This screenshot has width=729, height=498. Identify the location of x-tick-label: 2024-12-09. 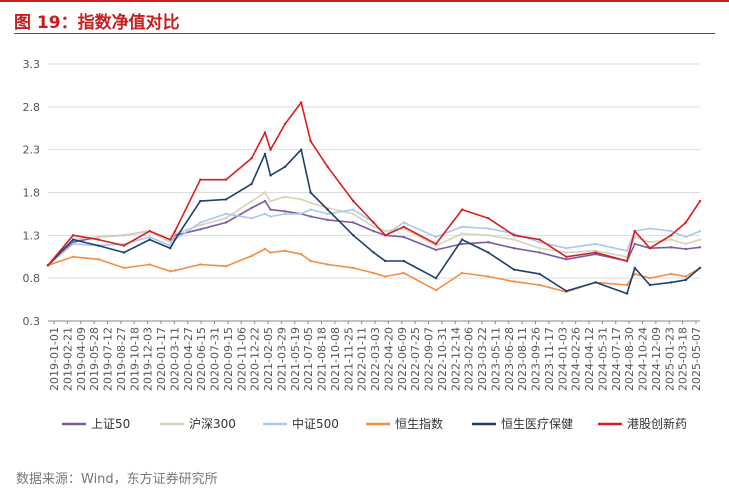
(656, 359).